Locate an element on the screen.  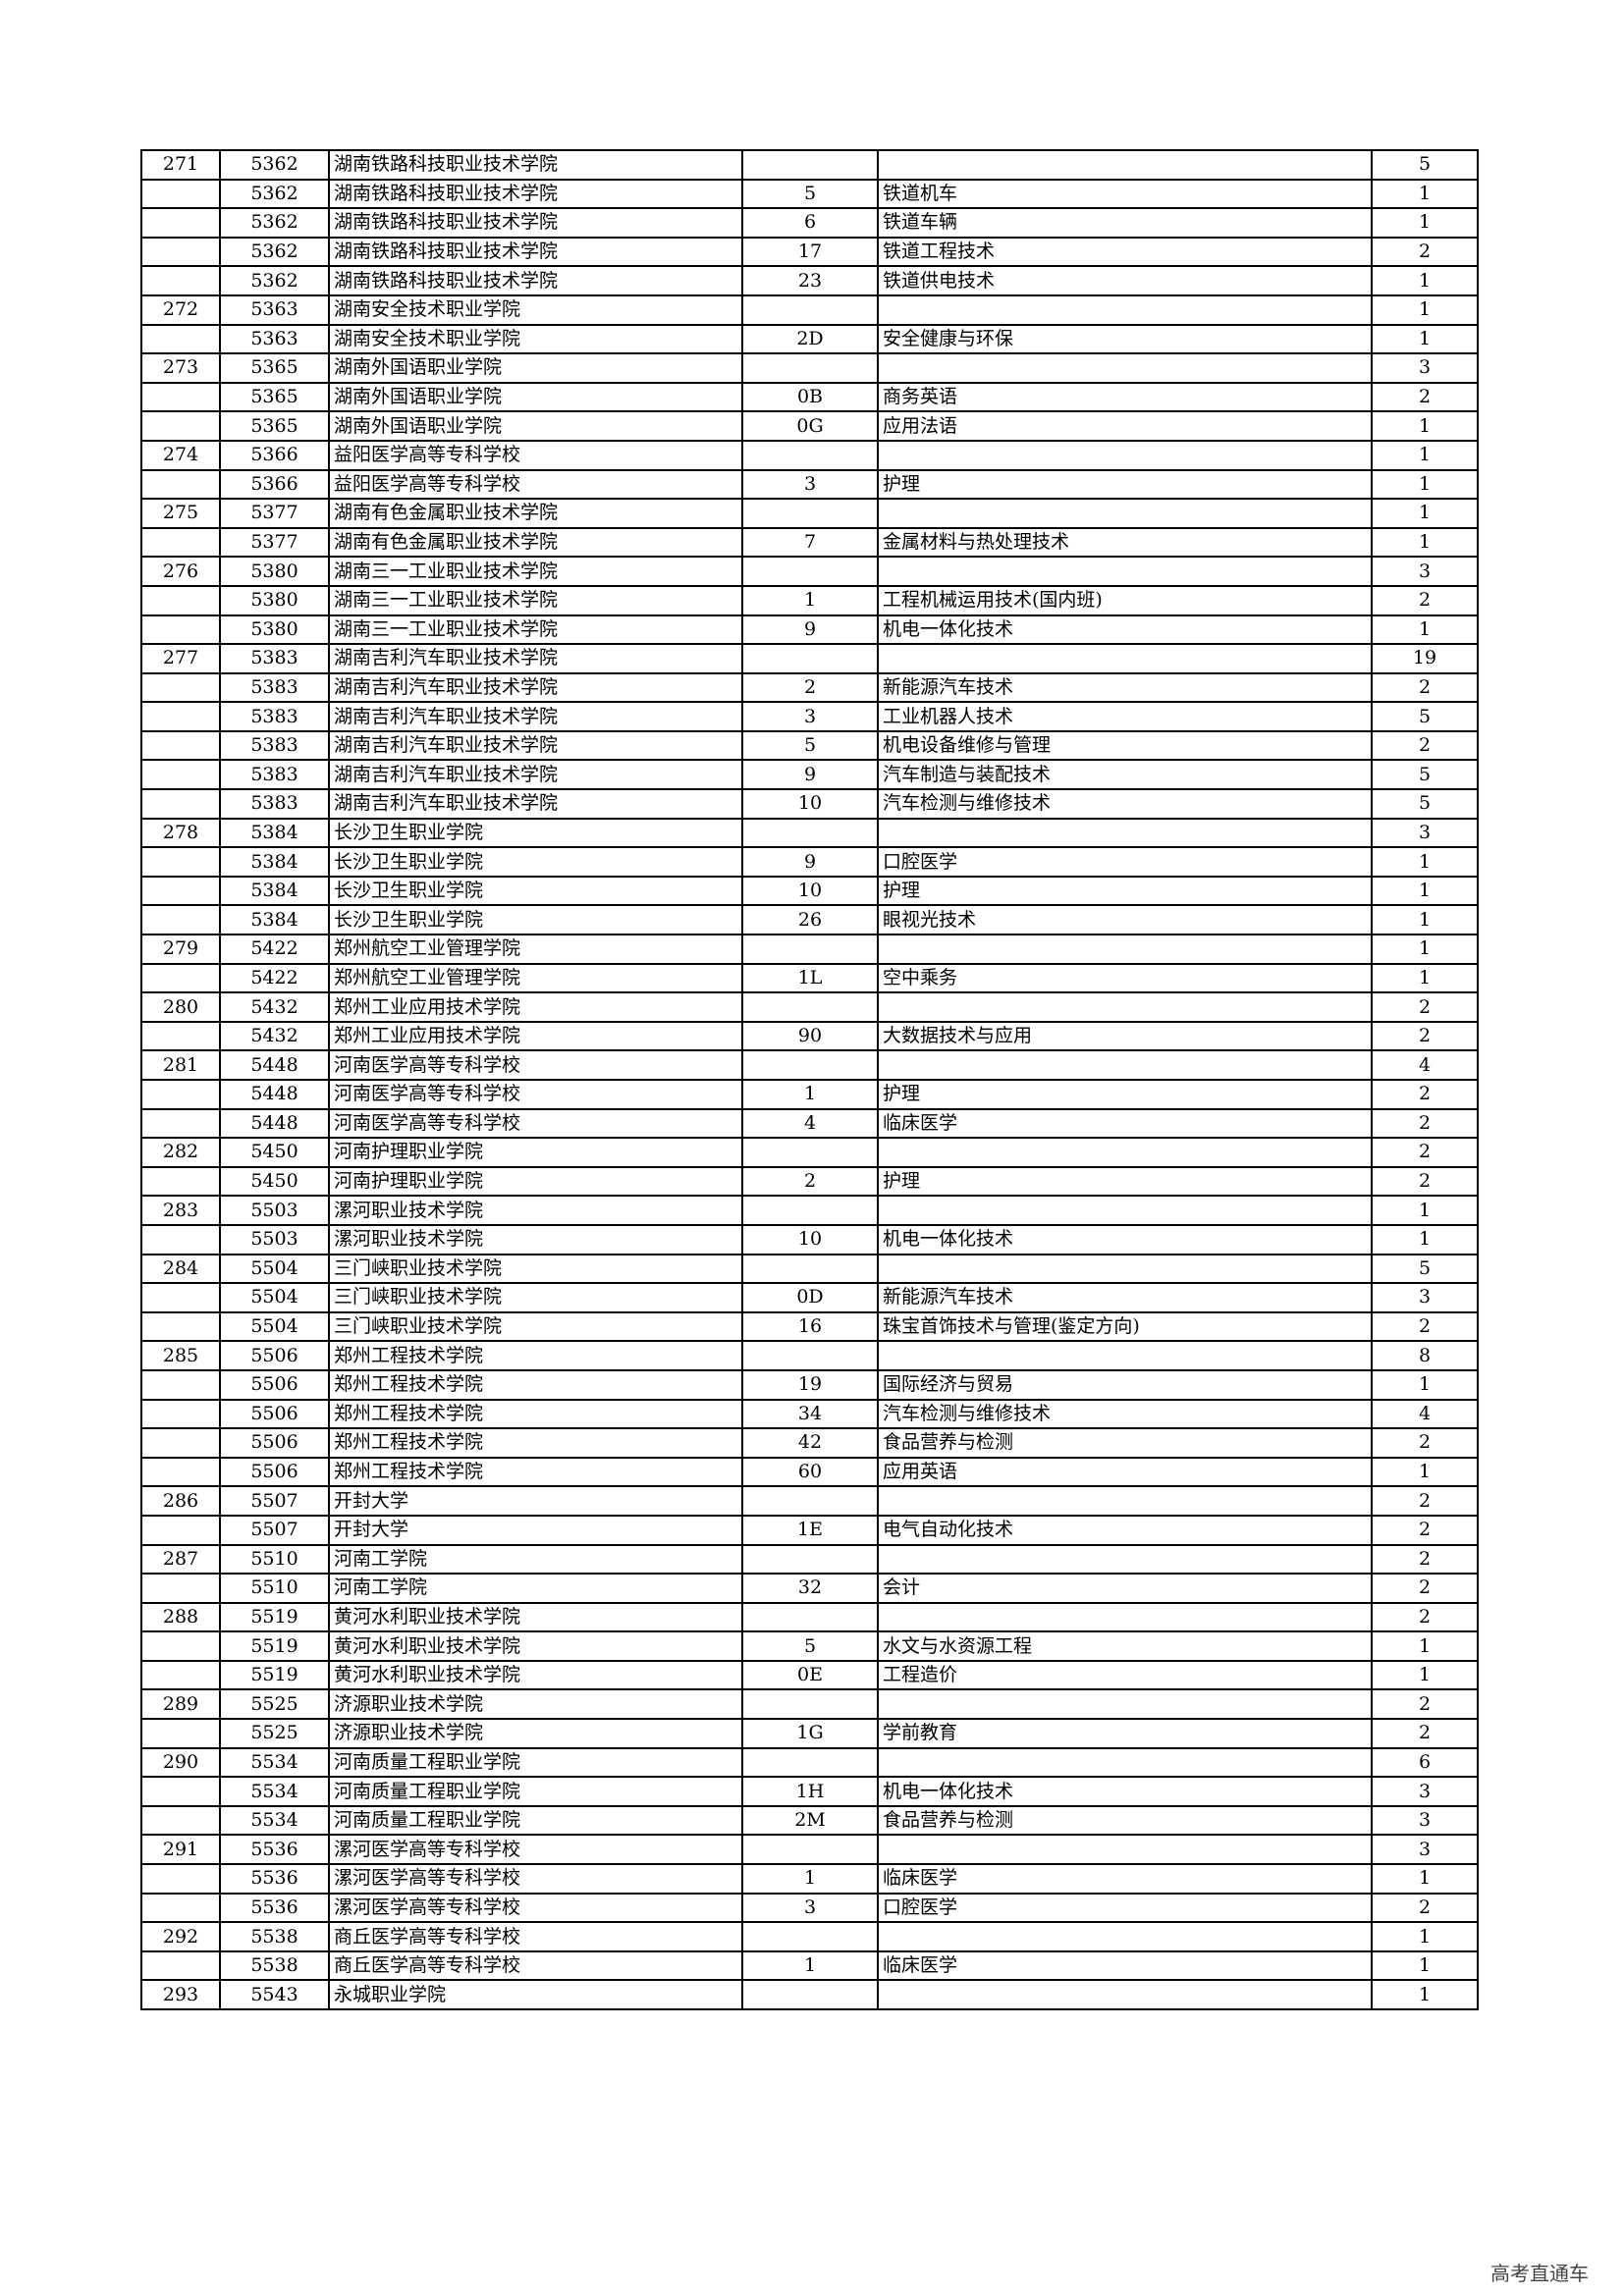
table-row: 5384 长沙卫生职业学院 26 眼视光技术 1 is located at coordinates (809, 920).